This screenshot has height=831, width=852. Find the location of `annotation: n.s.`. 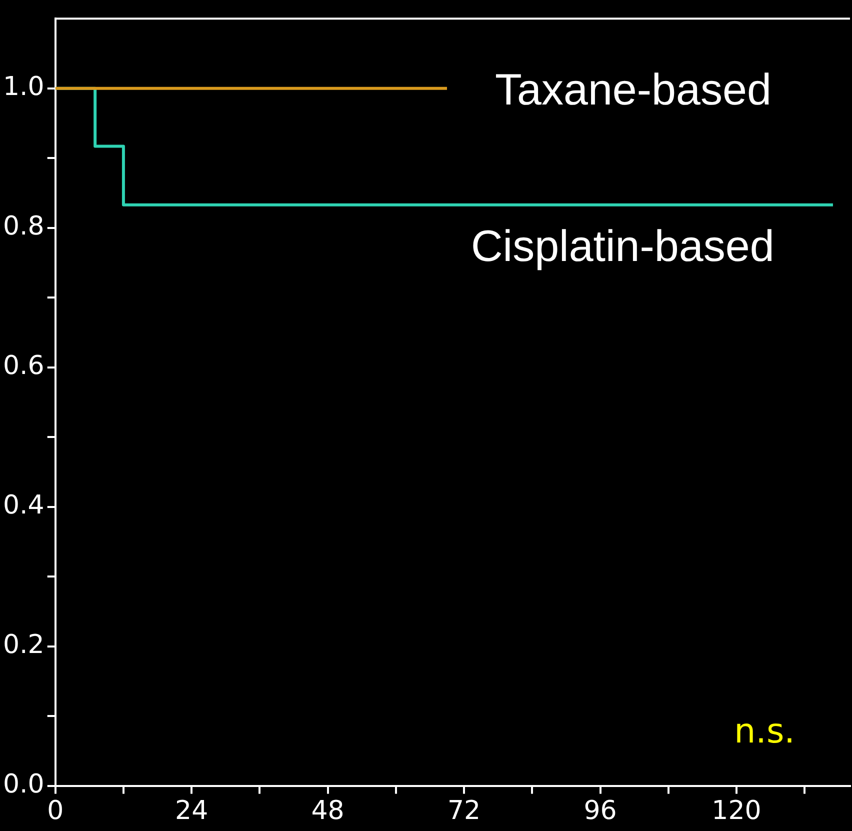

annotation: n.s. is located at coordinates (764, 732).